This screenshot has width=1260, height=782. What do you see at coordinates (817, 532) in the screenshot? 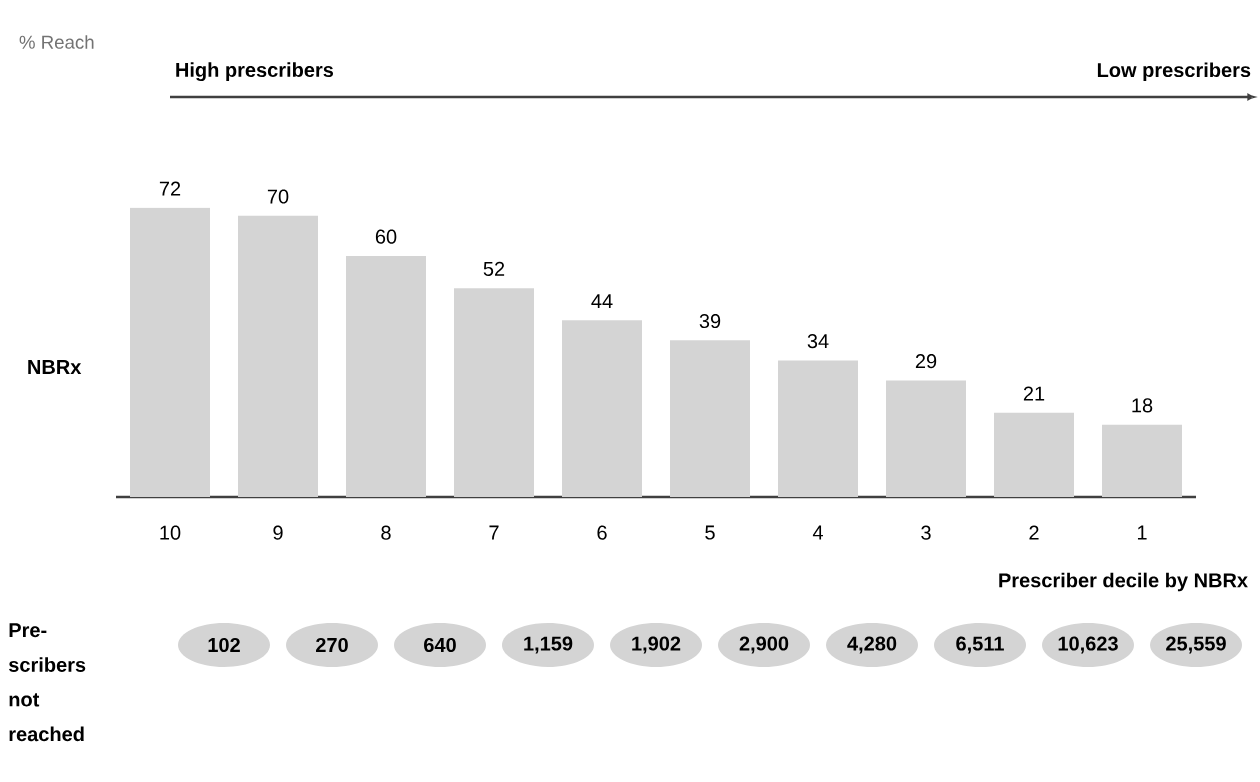
I see `x-tick-label: 4` at bounding box center [817, 532].